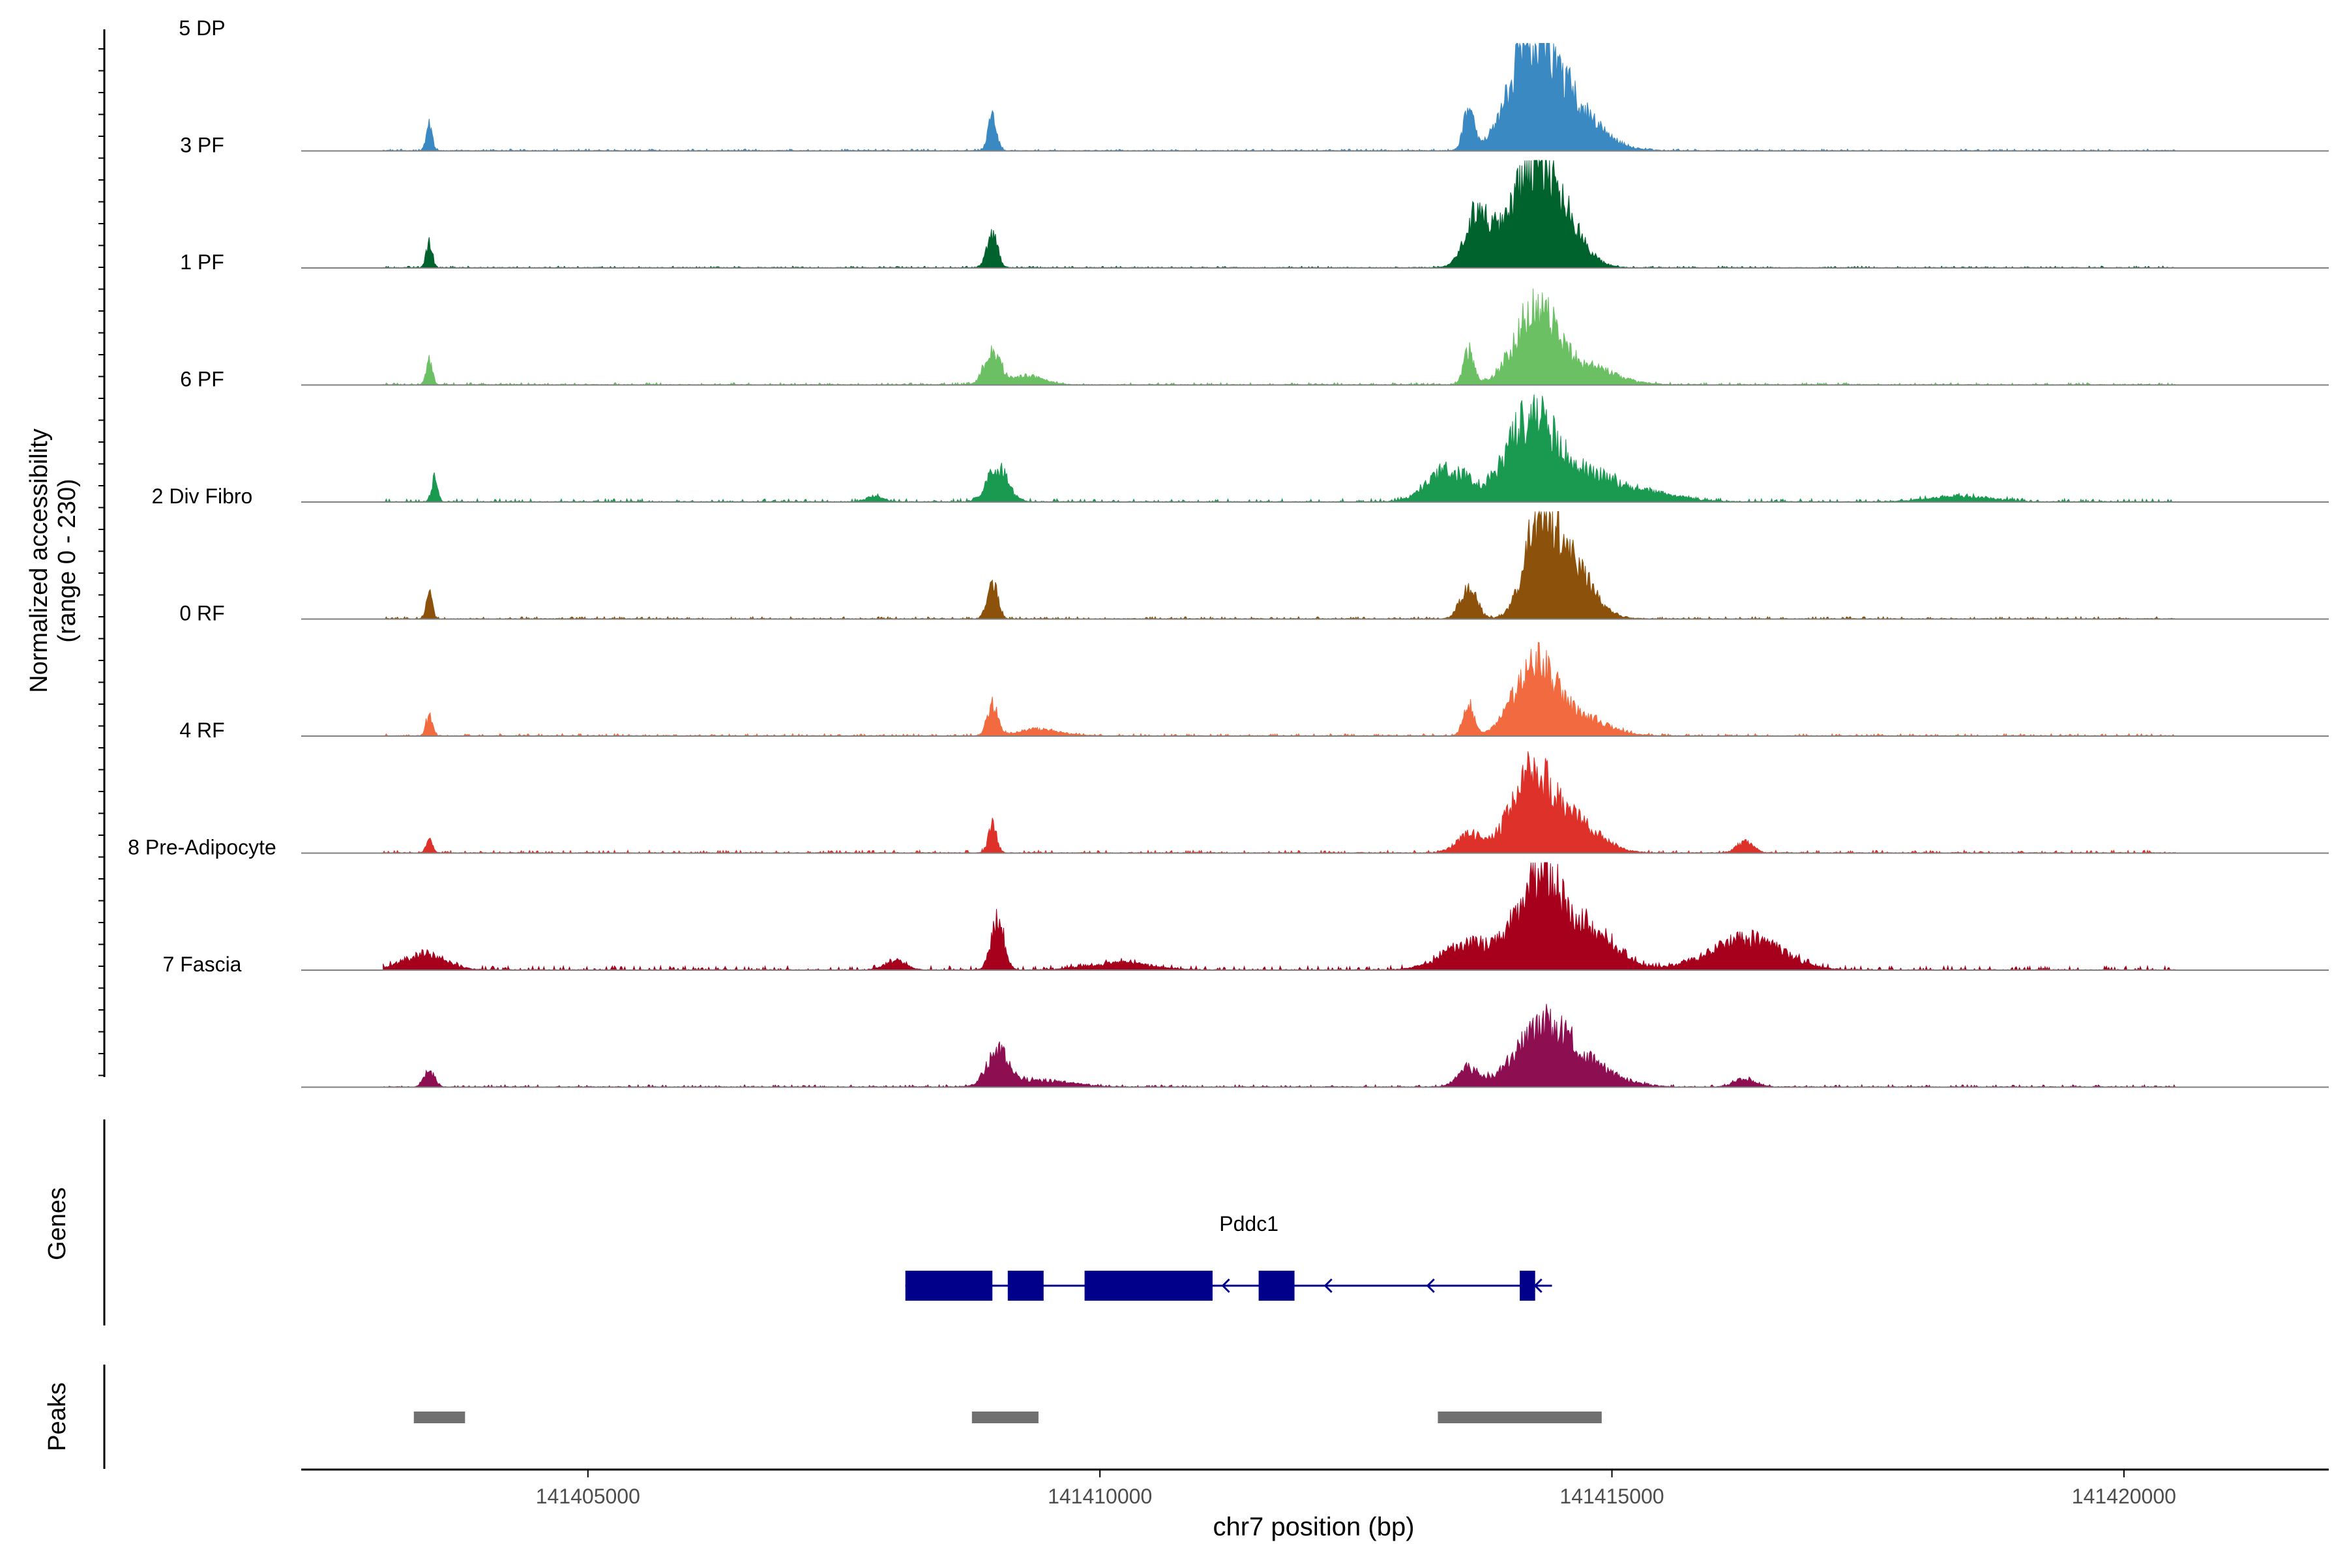  What do you see at coordinates (1315, 1488) in the screenshot?
I see `x-axis: 141405000 141410000 141415000 141420000` at bounding box center [1315, 1488].